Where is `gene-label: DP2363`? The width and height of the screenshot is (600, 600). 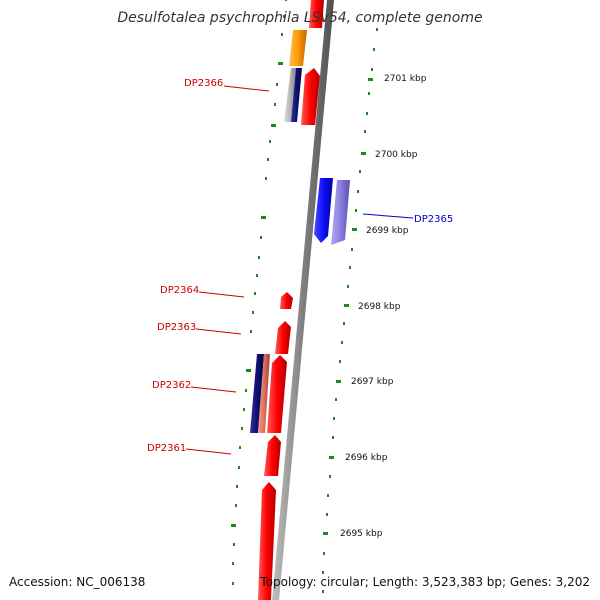 gene-label: DP2363 is located at coordinates (176, 327).